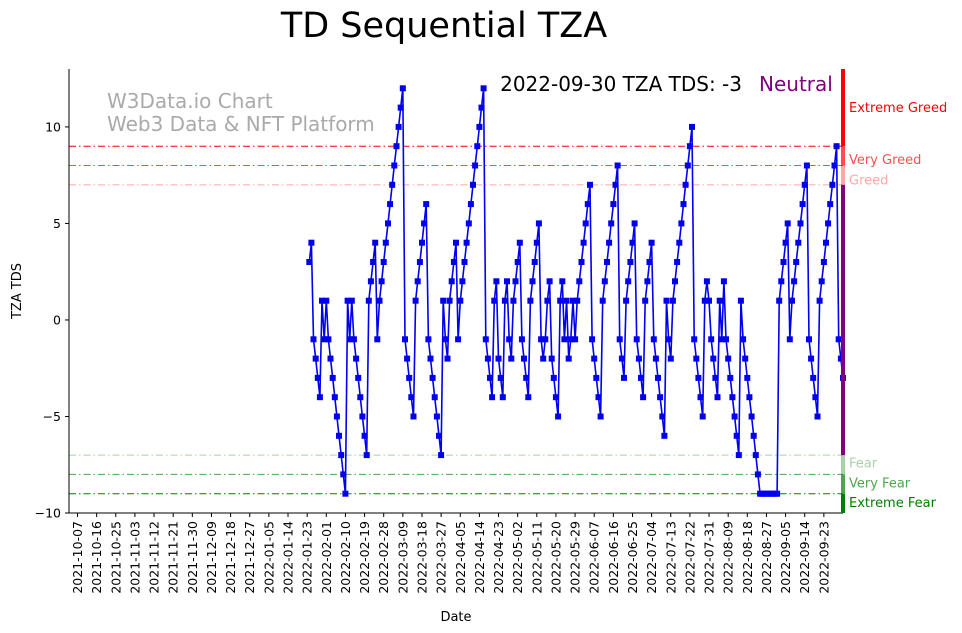  I want to click on x-tick-label: 2022-08-09, so click(728, 557).